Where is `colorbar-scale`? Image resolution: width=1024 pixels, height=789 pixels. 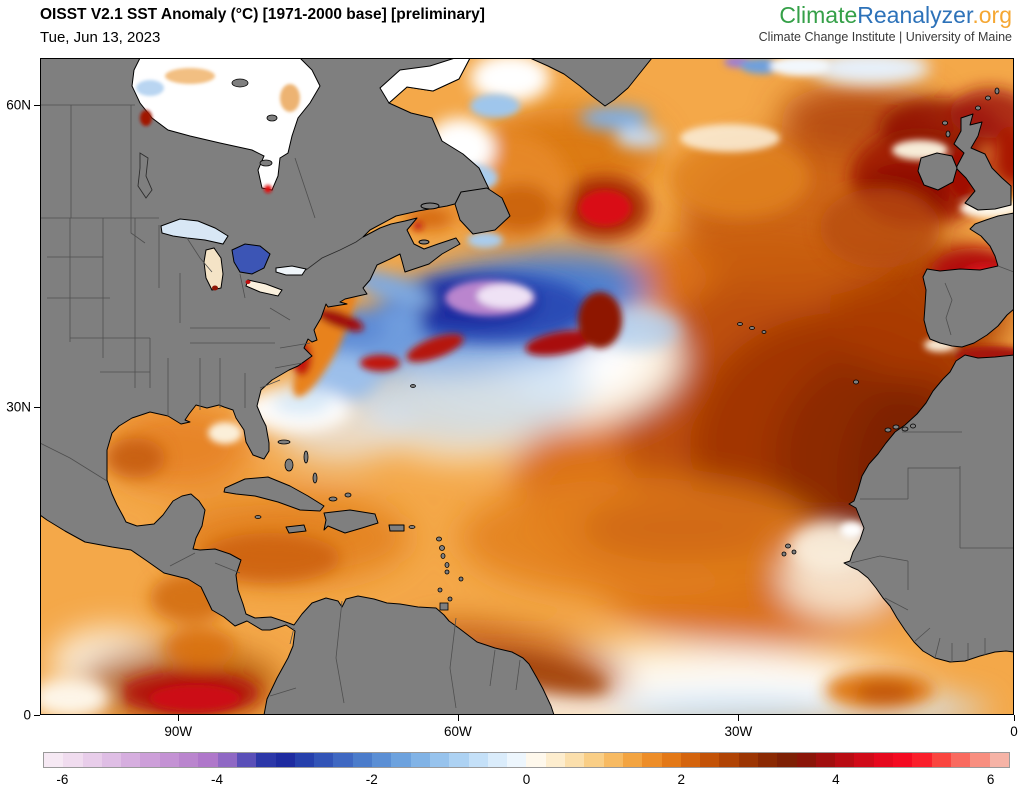
colorbar-scale is located at coordinates (526, 760).